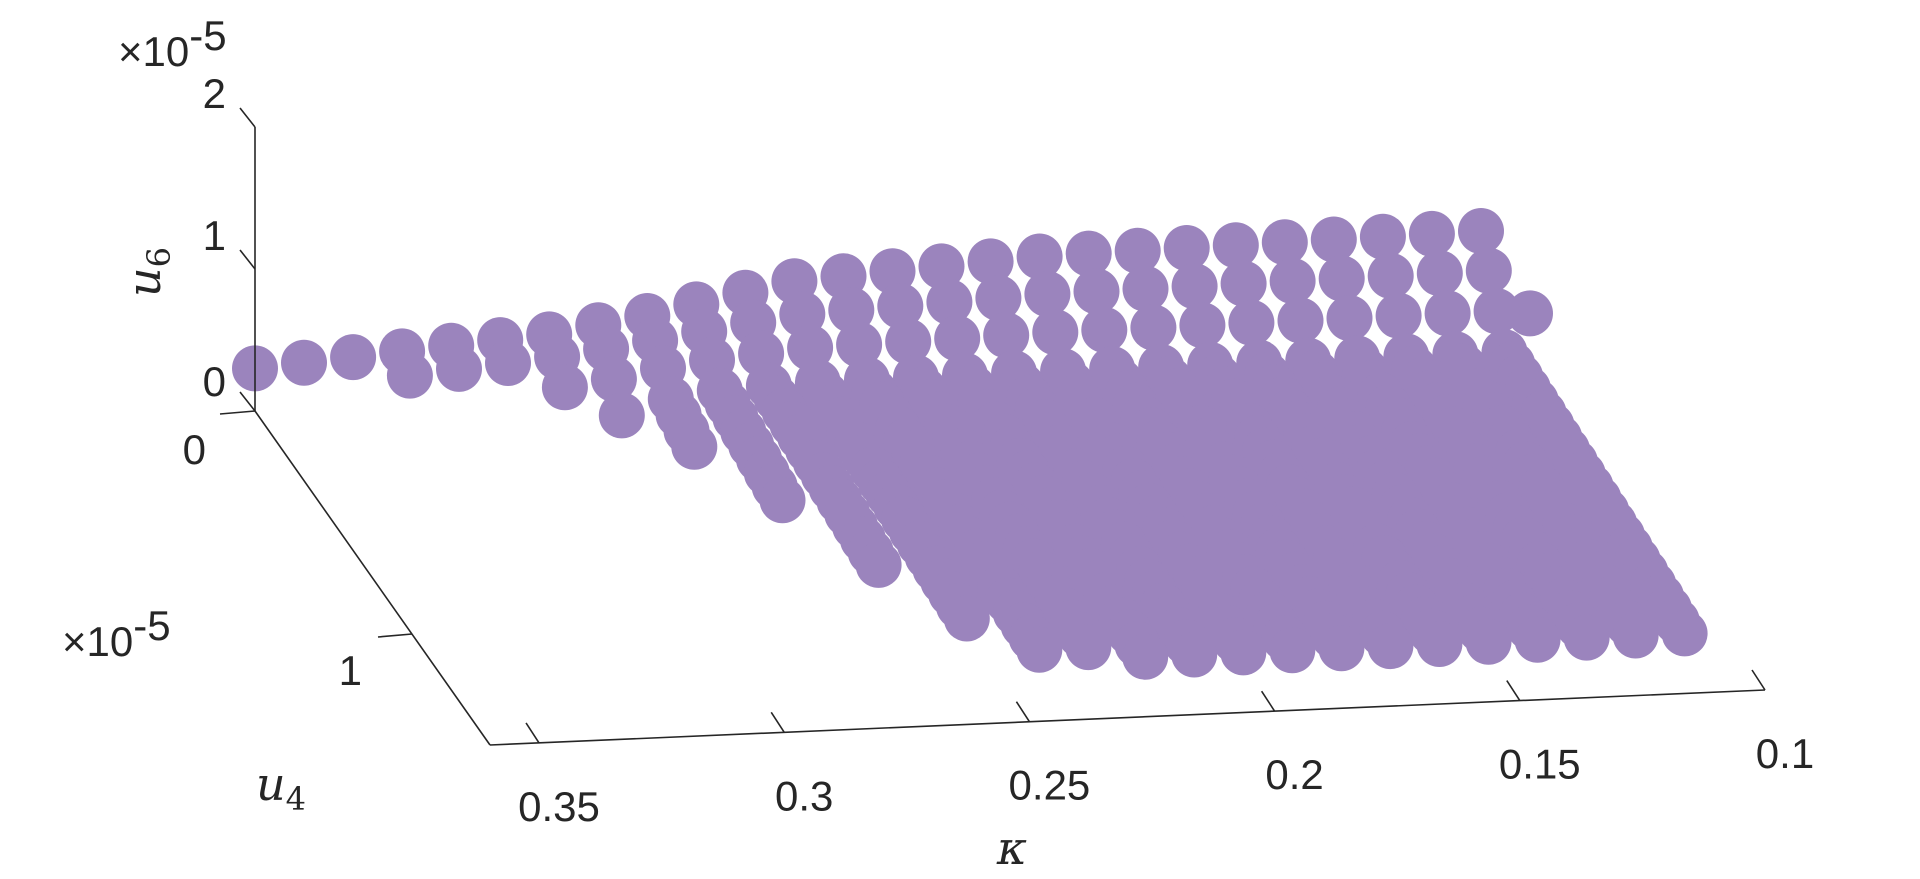 The height and width of the screenshot is (879, 1920). What do you see at coordinates (1540, 764) in the screenshot?
I see `x-tick-label: 0.15` at bounding box center [1540, 764].